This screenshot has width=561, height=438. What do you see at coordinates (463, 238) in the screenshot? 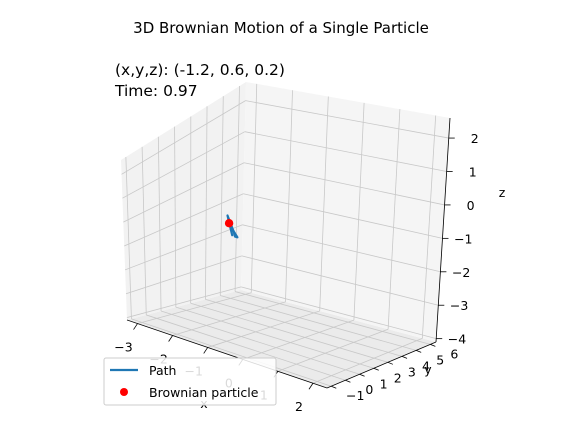
I see `z-tick-label: −1` at bounding box center [463, 238].